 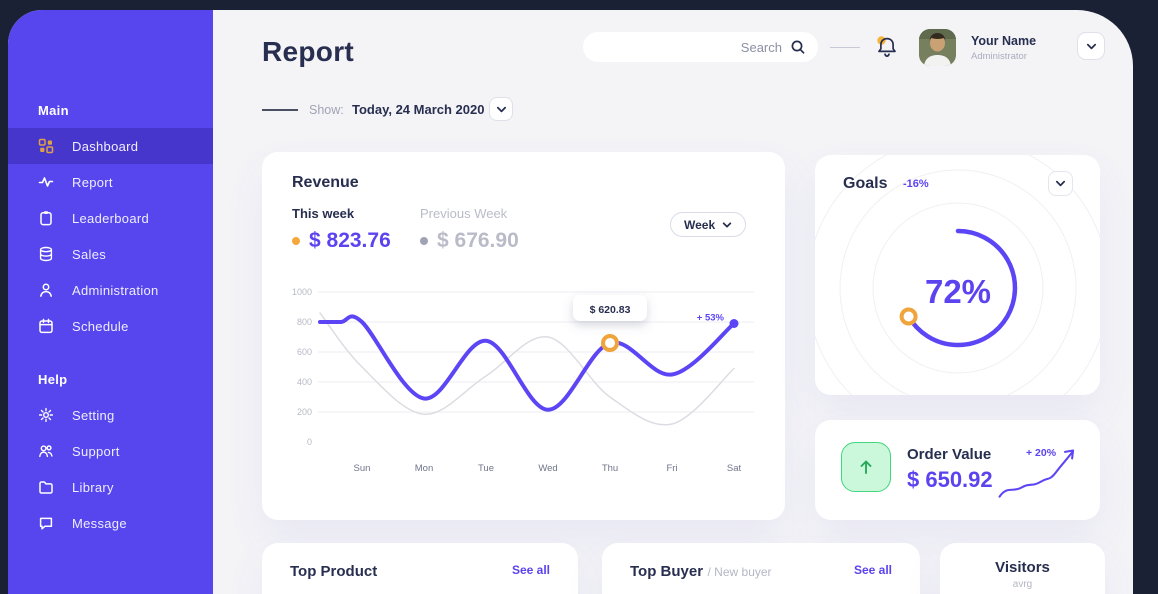 I want to click on order-value-trend-icon, so click(x=866, y=467).